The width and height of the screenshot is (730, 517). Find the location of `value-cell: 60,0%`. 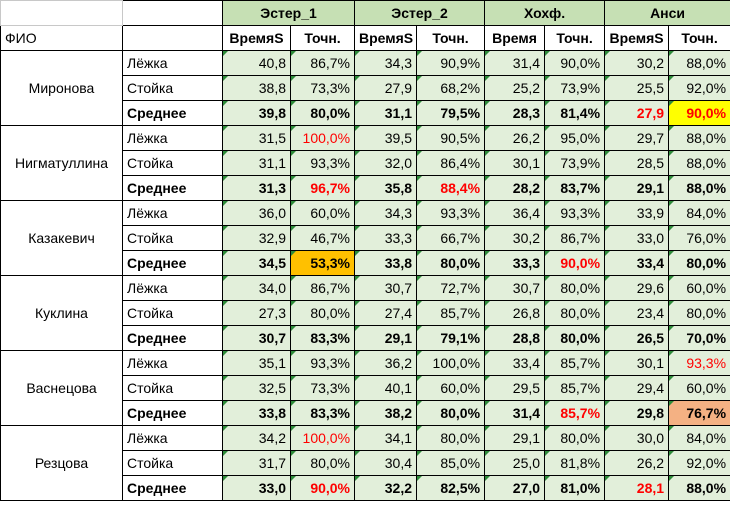

value-cell: 60,0% is located at coordinates (699, 388).